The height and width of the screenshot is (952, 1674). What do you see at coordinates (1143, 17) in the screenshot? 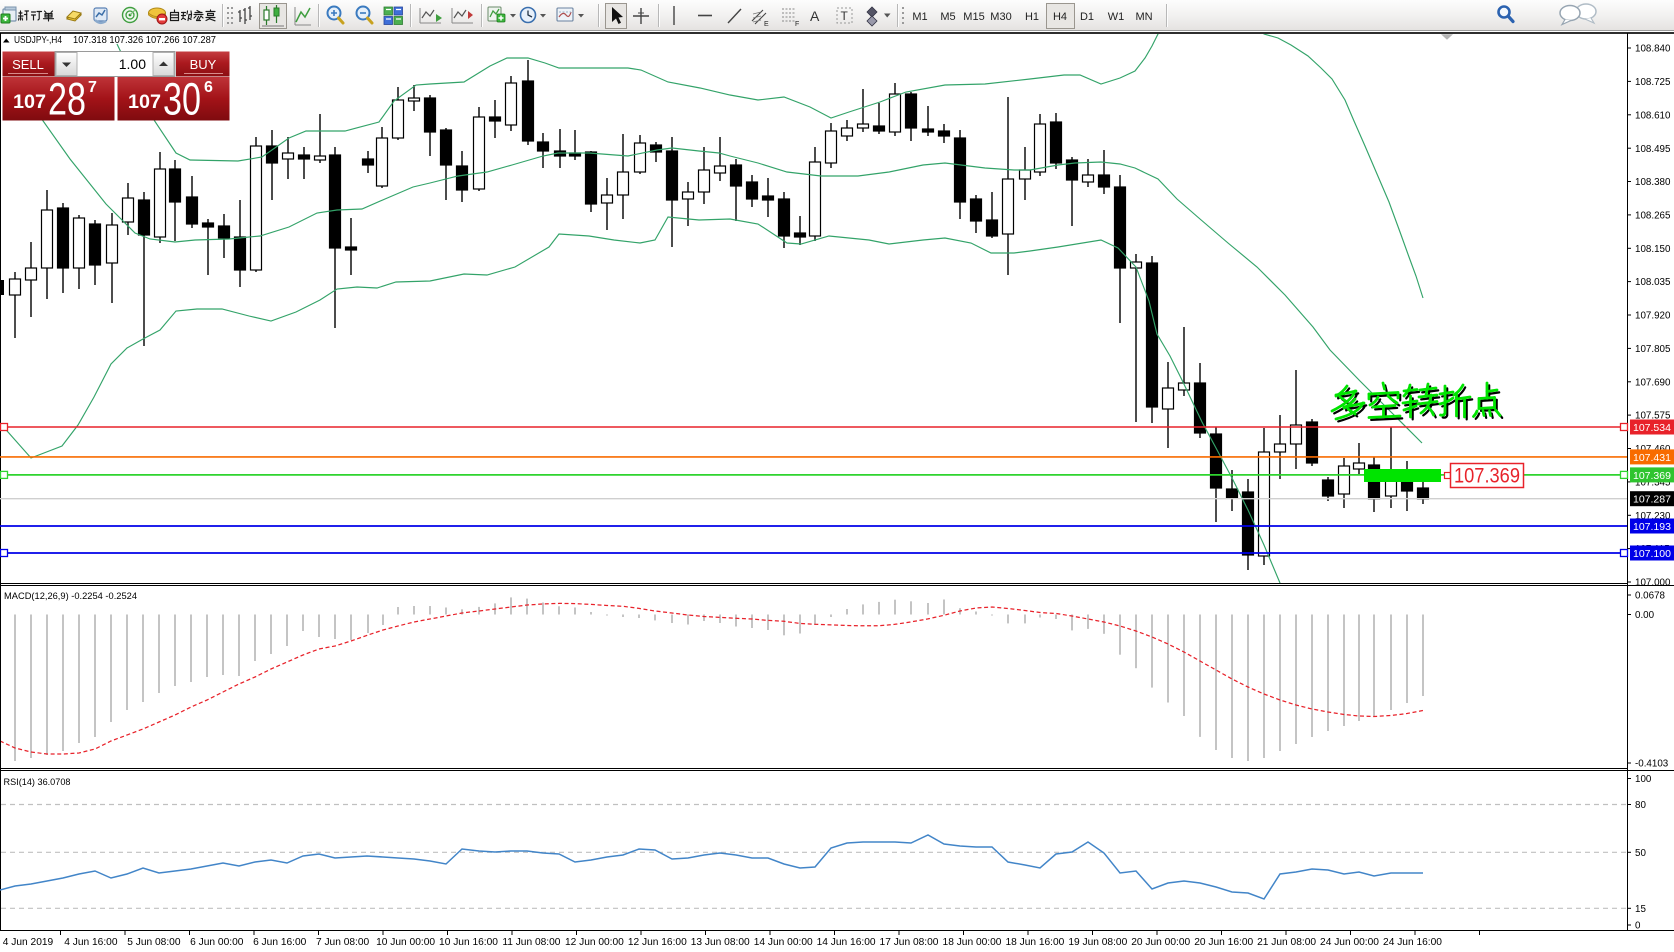
I see `svg-text: MN` at bounding box center [1143, 17].